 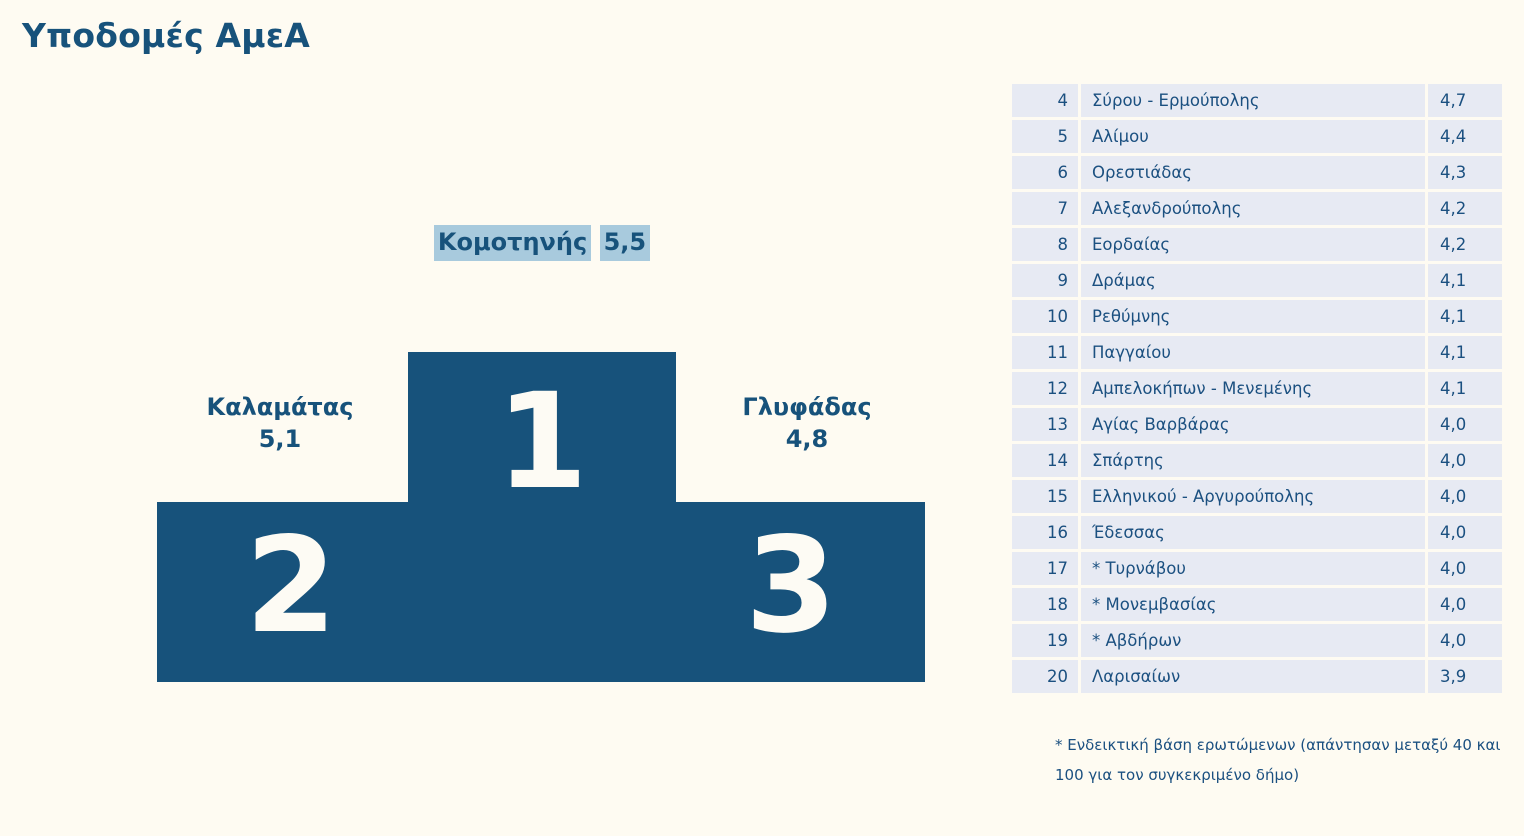 I want to click on podium-third-place-name: Γλυφάδας, so click(x=807, y=407).